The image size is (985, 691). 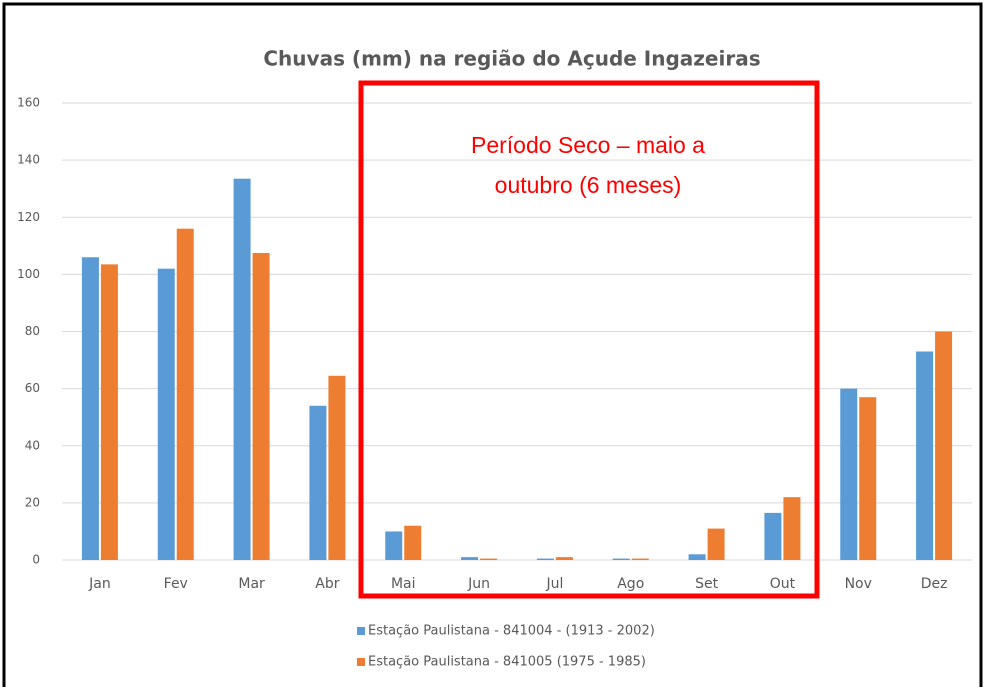 What do you see at coordinates (403, 584) in the screenshot?
I see `x-tick-label: Mai` at bounding box center [403, 584].